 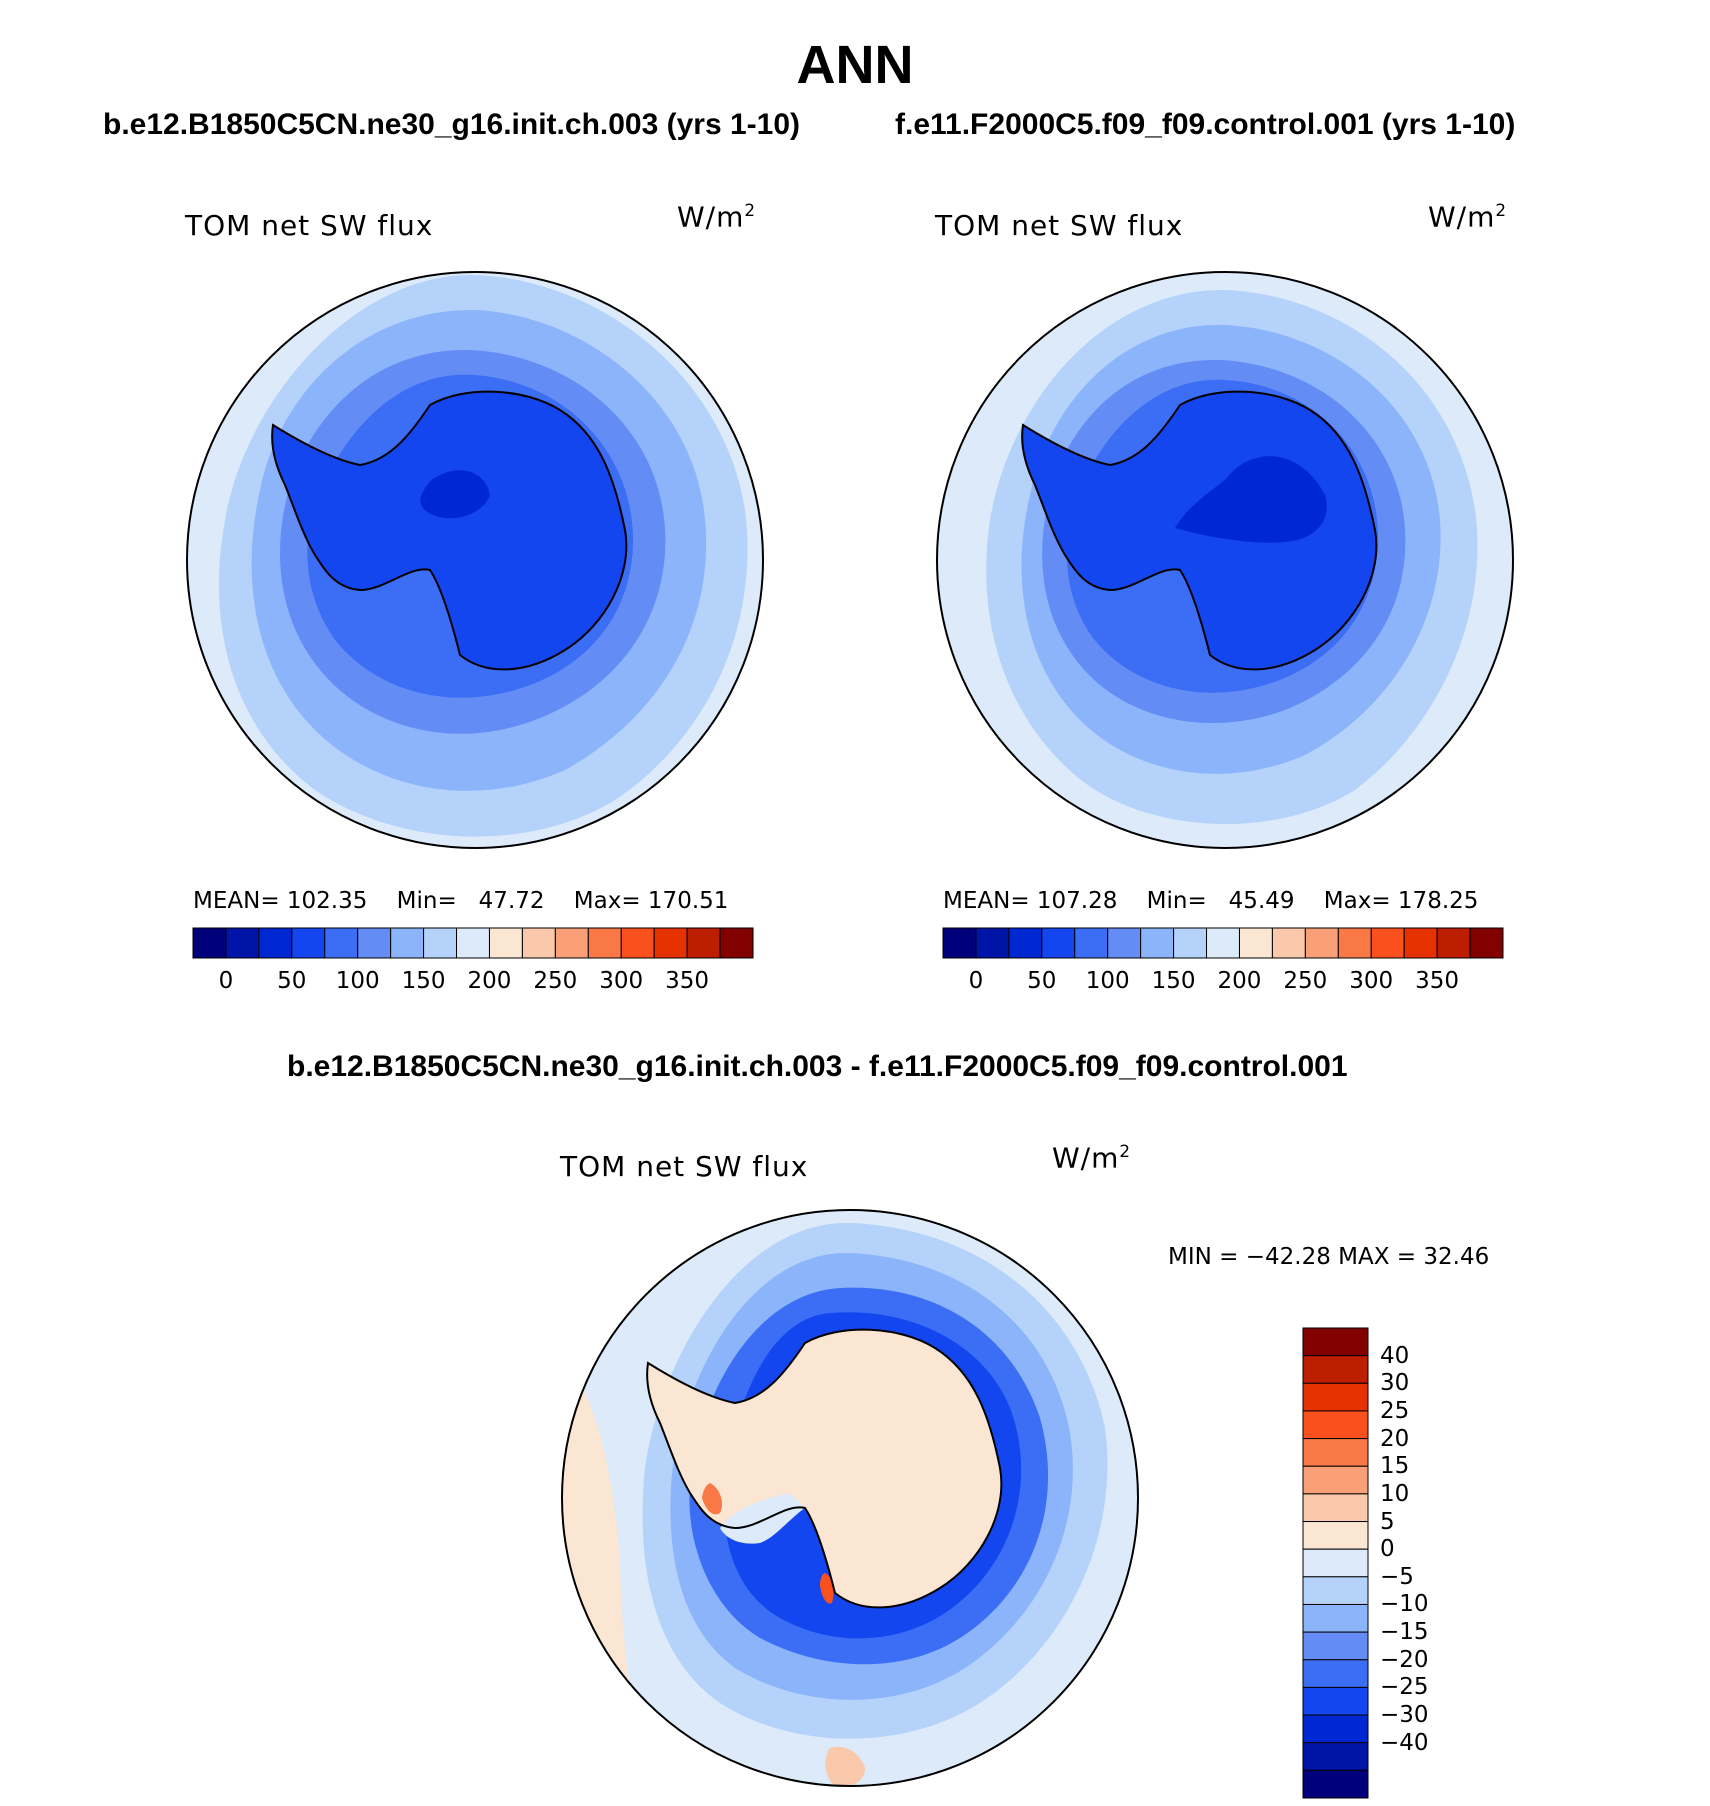 What do you see at coordinates (327, 901) in the screenshot?
I see `panel-1-mean: 102.35` at bounding box center [327, 901].